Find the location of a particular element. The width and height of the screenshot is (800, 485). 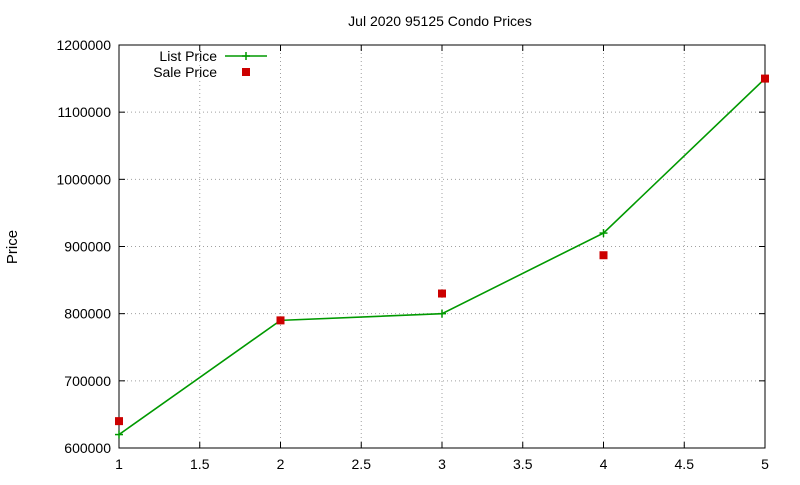

y-tick-label: 1000000 is located at coordinates (83, 179).